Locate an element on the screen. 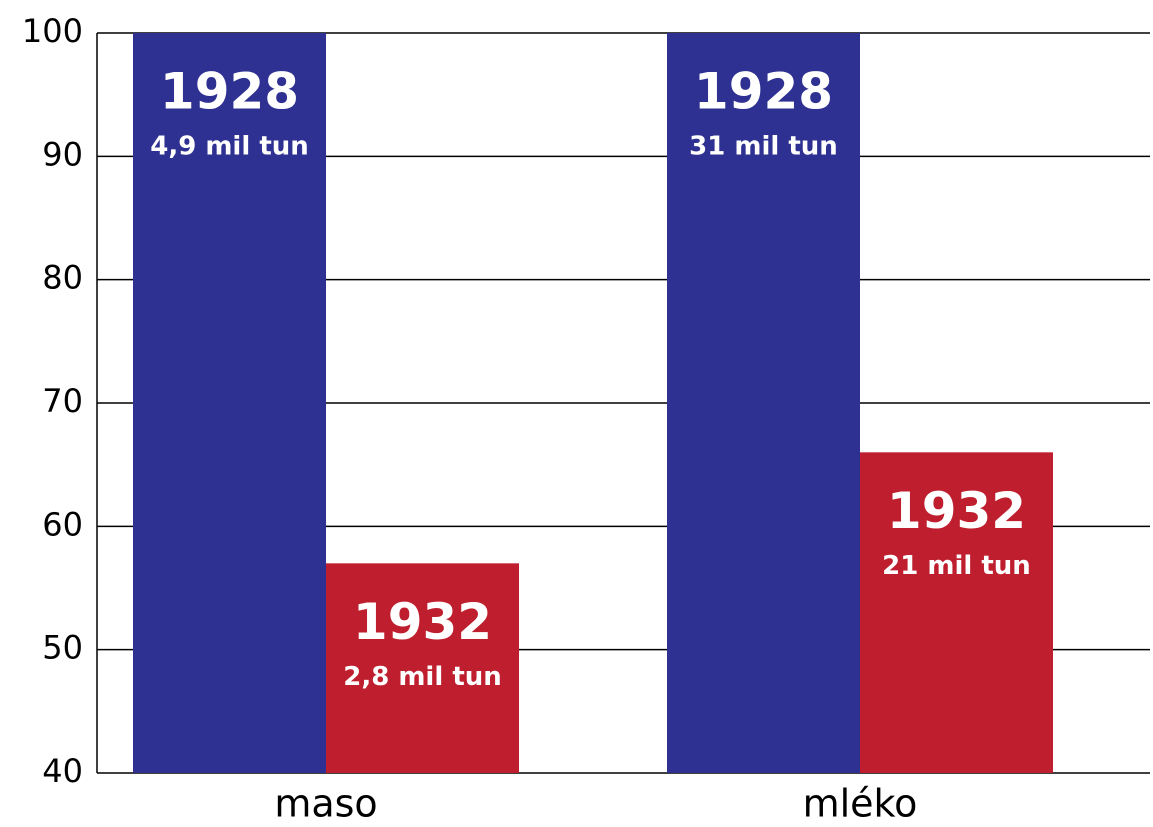  bar-amount-label: 2,8 mil tun is located at coordinates (422, 677).